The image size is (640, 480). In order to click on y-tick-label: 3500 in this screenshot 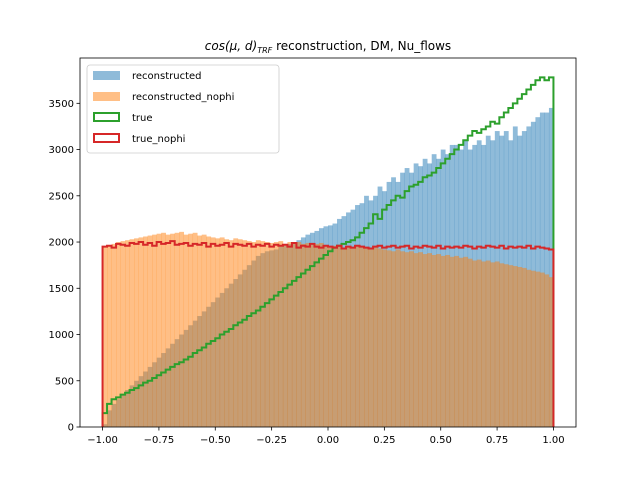, I will do `click(61, 104)`.